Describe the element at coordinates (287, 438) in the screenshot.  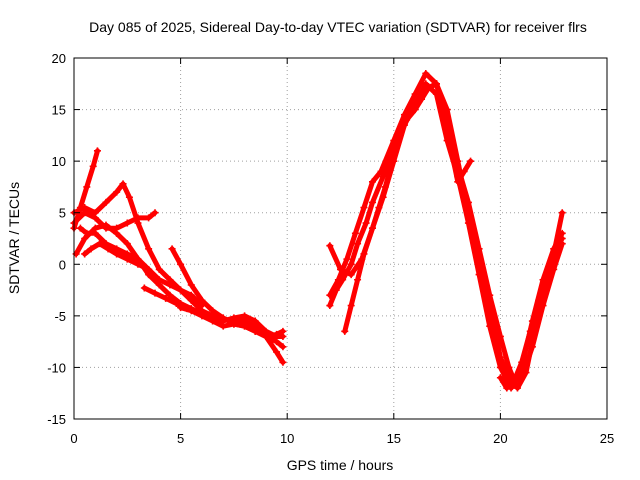
I see `x-tick-label: 10` at that location.